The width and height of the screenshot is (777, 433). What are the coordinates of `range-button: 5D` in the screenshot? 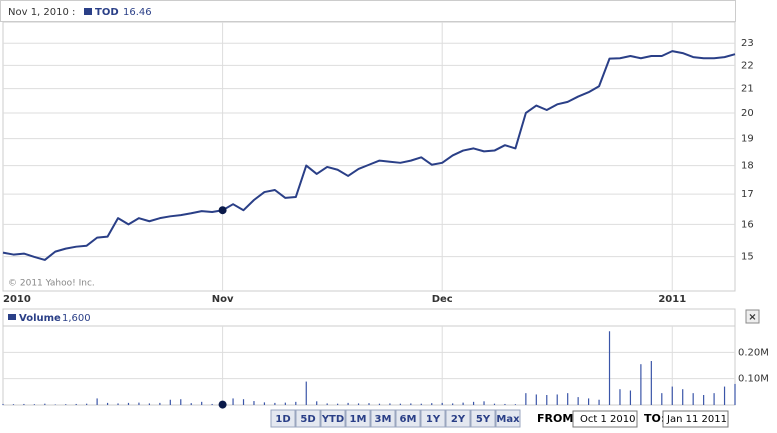 It's located at (308, 418).